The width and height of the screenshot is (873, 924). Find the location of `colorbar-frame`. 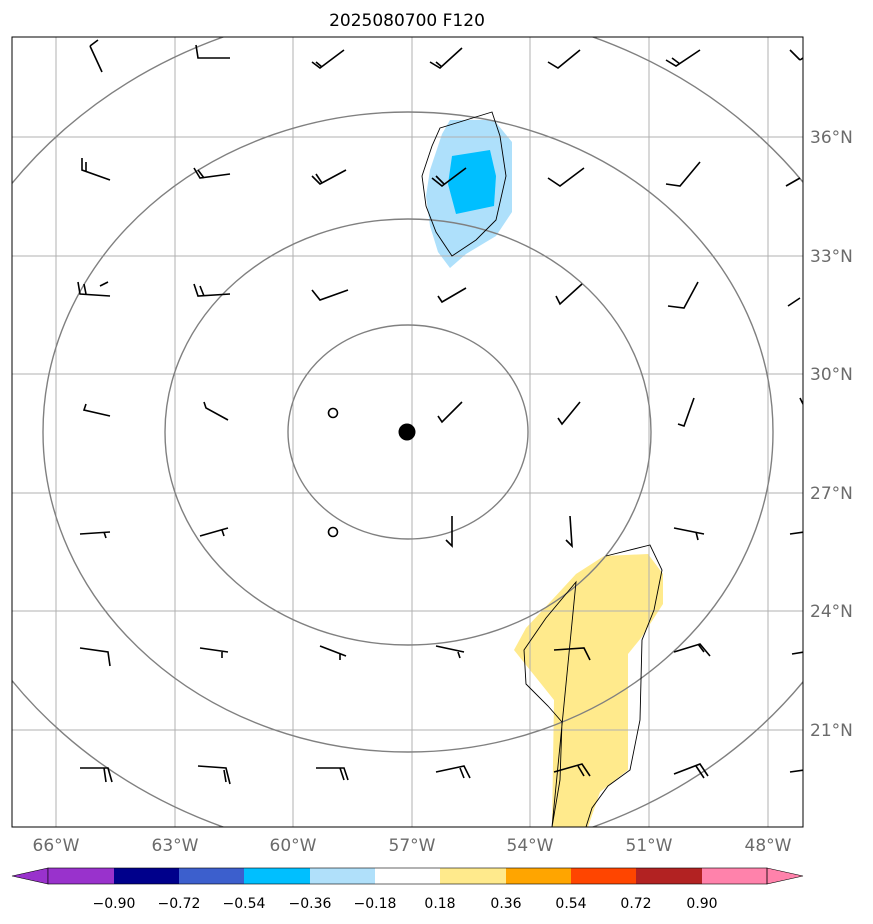

colorbar-frame is located at coordinates (407, 876).